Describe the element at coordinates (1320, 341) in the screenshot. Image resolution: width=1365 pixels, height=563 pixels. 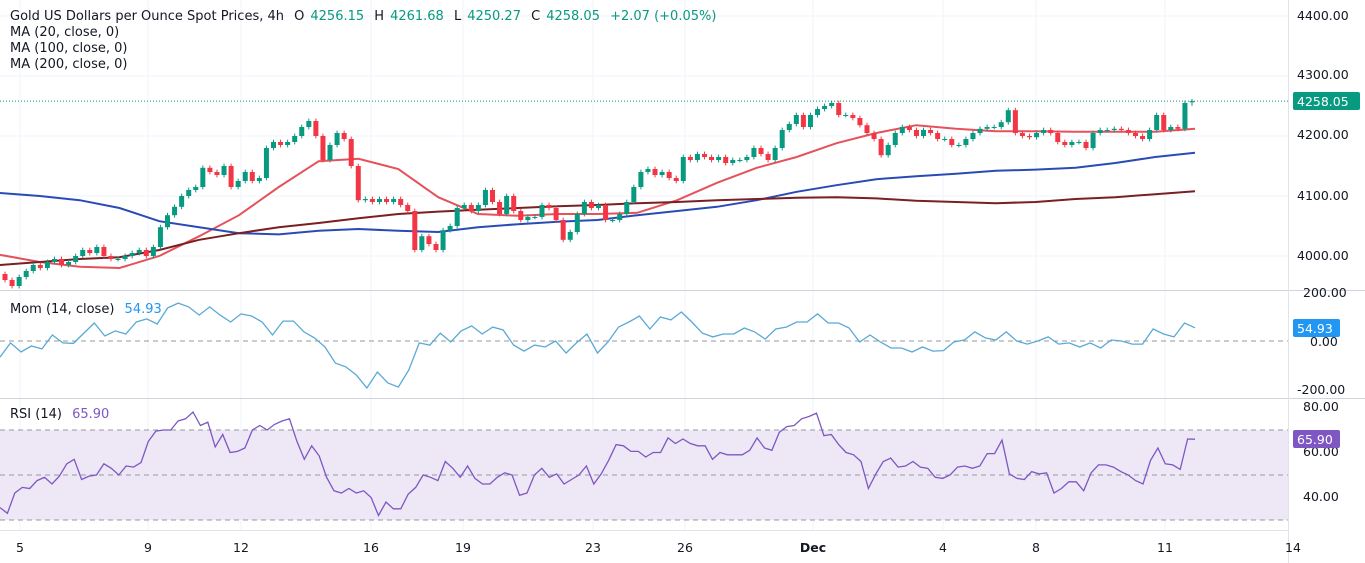
I see `mom-axis: 200.00 0.00 -200.00 54.93` at that location.